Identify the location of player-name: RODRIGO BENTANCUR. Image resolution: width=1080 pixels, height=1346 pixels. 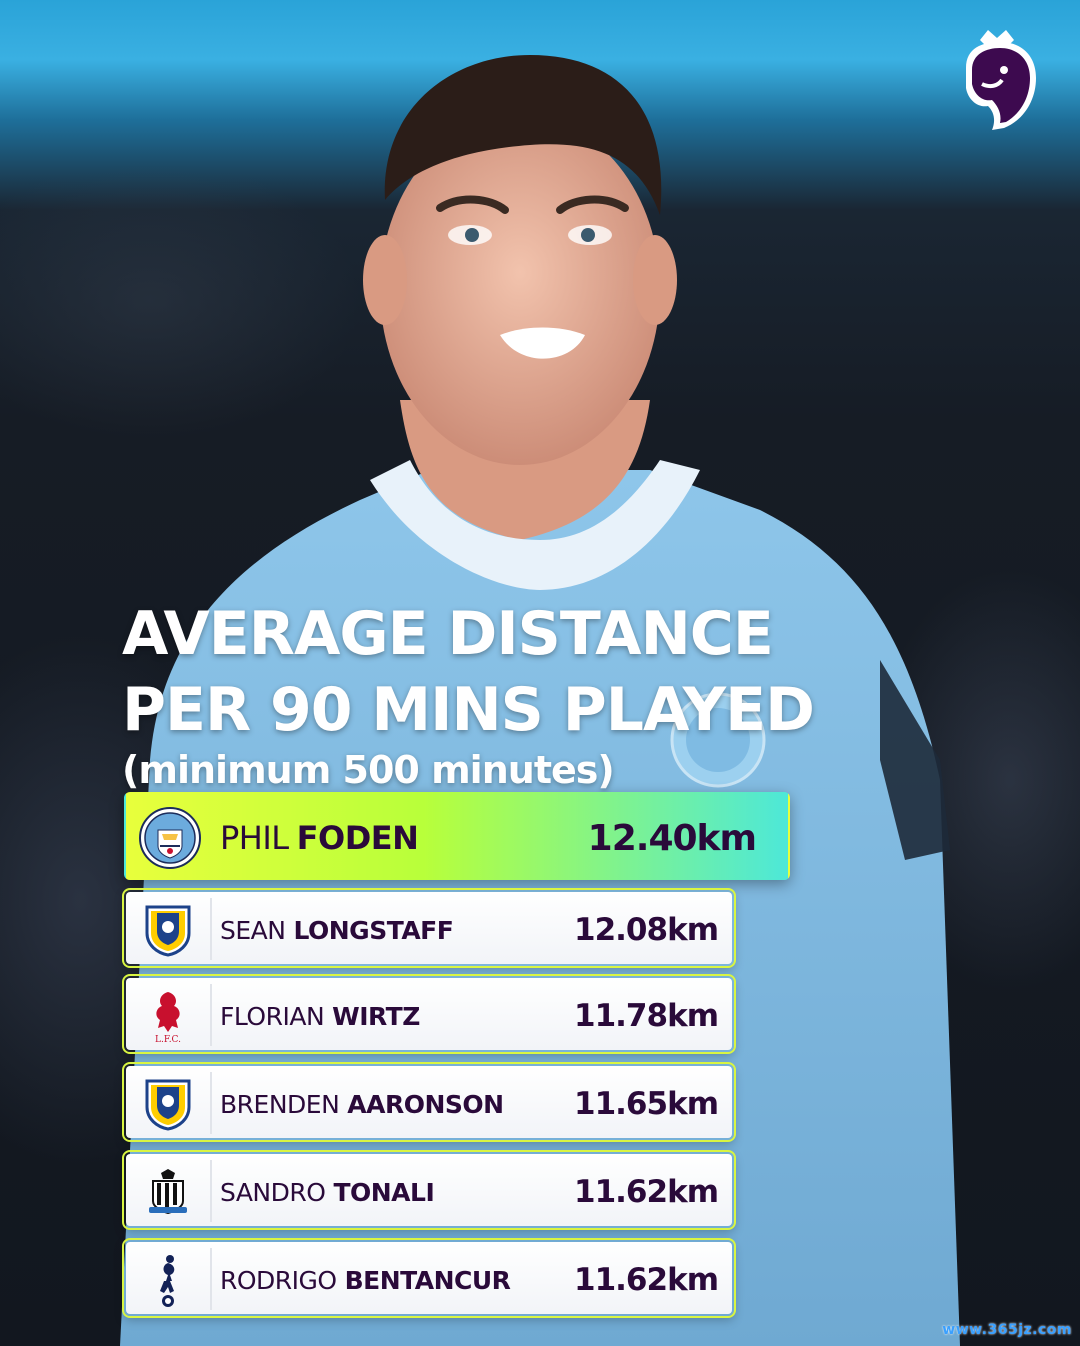
(365, 1280).